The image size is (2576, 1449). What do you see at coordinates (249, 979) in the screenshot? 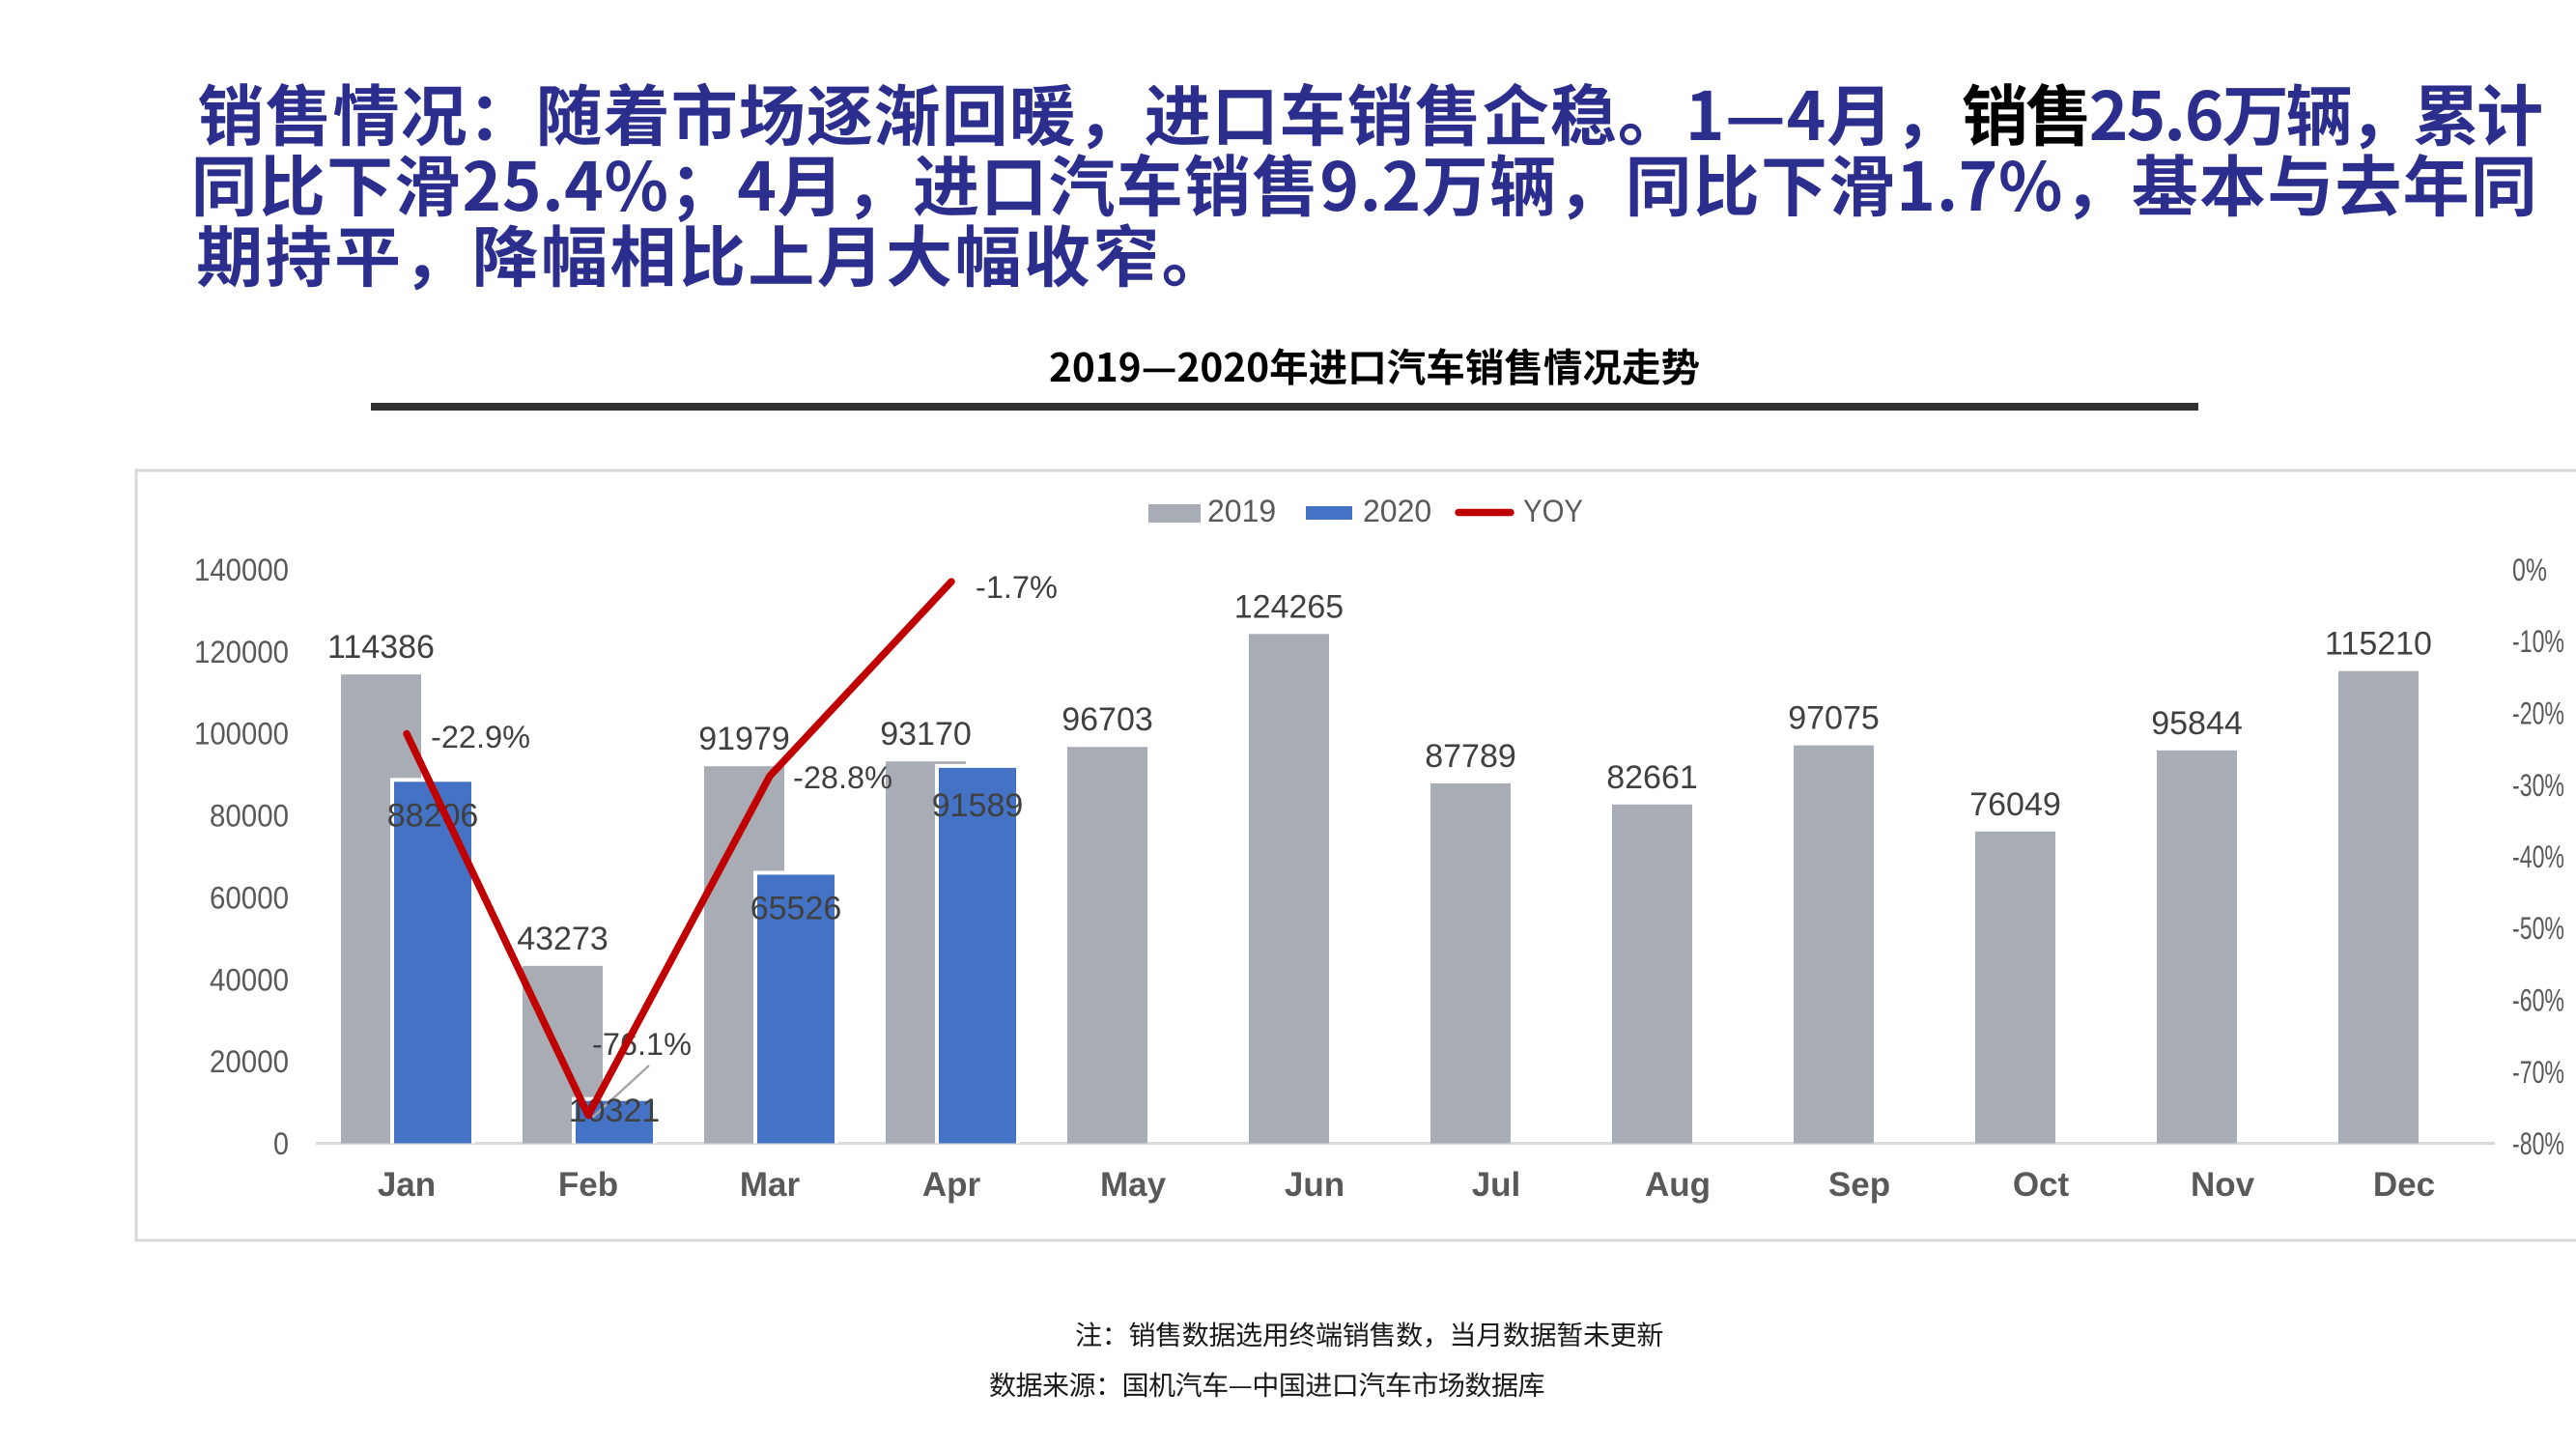
I see `svg-text: 40000` at bounding box center [249, 979].